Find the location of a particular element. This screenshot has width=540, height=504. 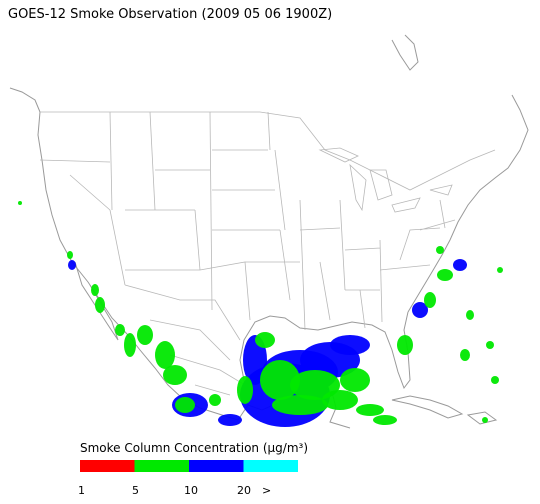

legend-label: 20 is located at coordinates (244, 490).